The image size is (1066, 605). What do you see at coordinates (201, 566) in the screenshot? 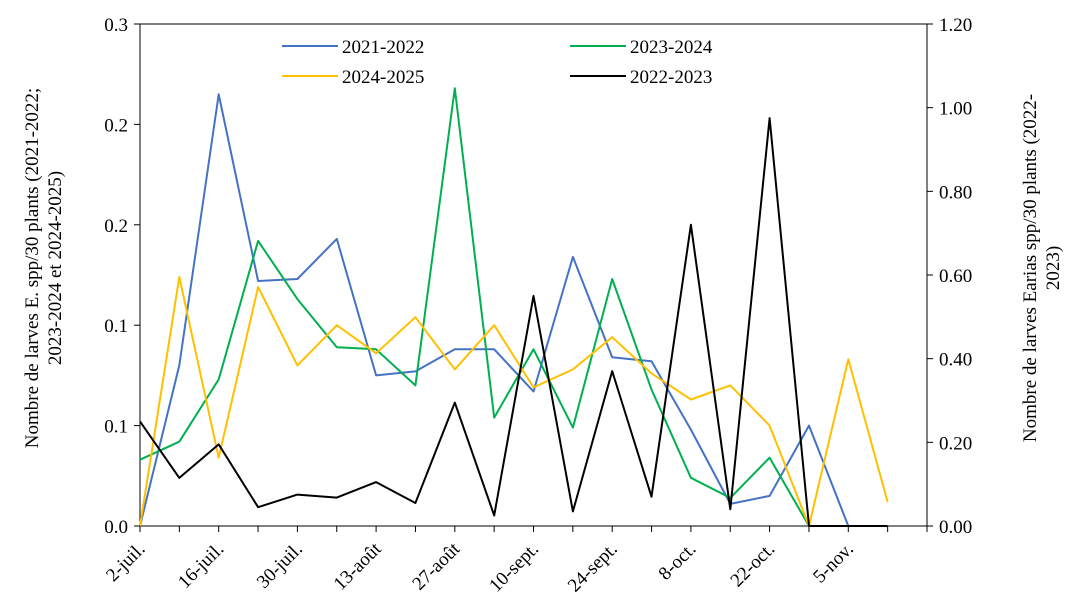
I see `x-tick-label: 16-juil.` at bounding box center [201, 566].